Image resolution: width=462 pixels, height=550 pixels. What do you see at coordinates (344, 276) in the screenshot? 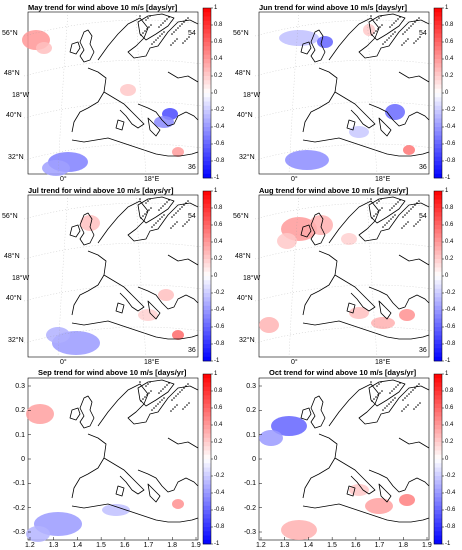
I see `map-frame` at bounding box center [344, 276].